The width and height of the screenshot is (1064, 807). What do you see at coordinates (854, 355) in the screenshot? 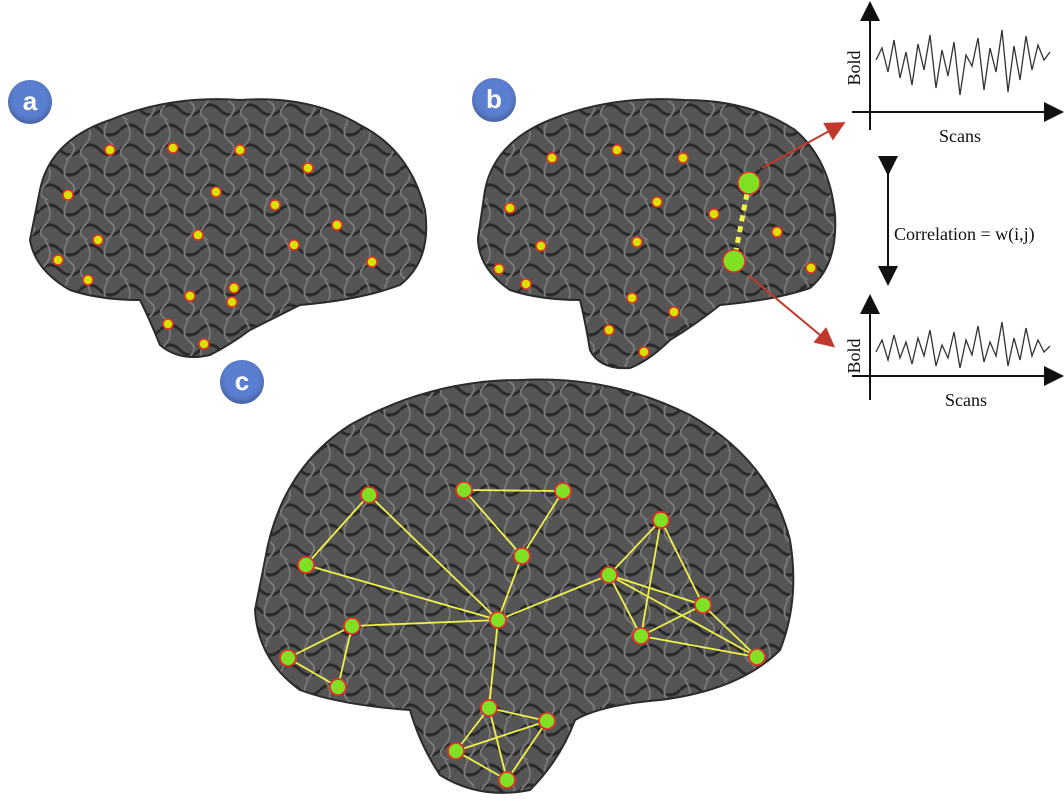
I see `bottom-plot-ylabel: Bold` at bounding box center [854, 355].